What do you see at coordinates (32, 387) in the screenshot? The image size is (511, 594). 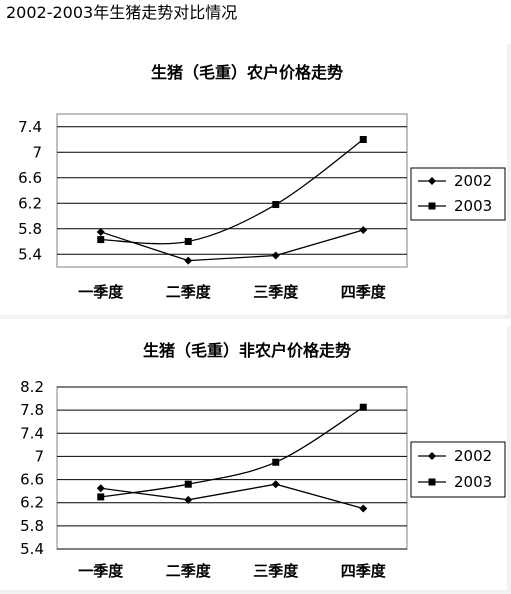 I see `y-tick-label: 8.2` at bounding box center [32, 387].